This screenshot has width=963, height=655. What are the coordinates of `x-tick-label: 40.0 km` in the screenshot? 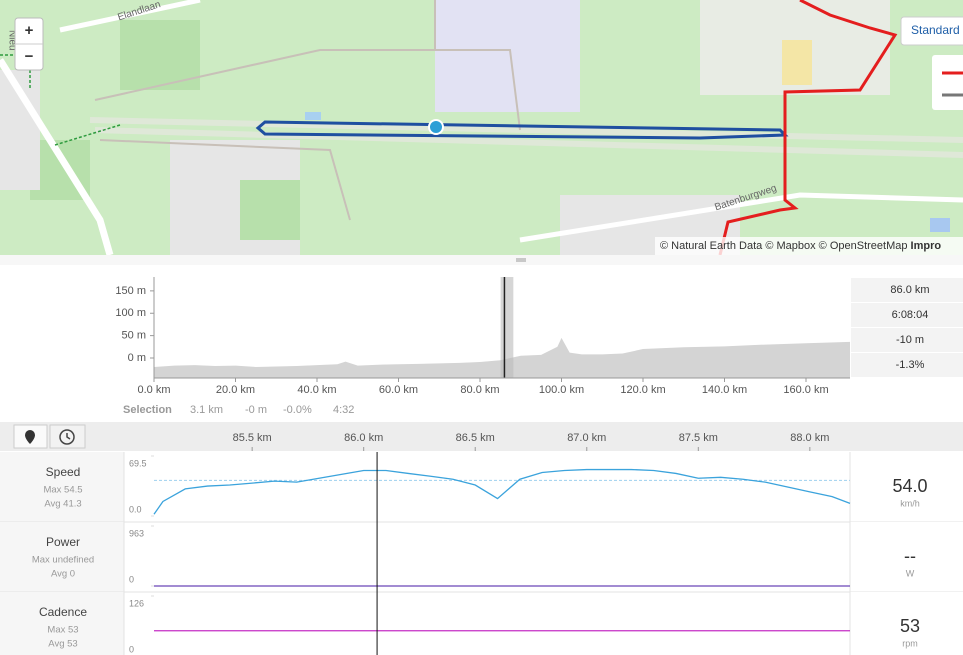 It's located at (316, 390).